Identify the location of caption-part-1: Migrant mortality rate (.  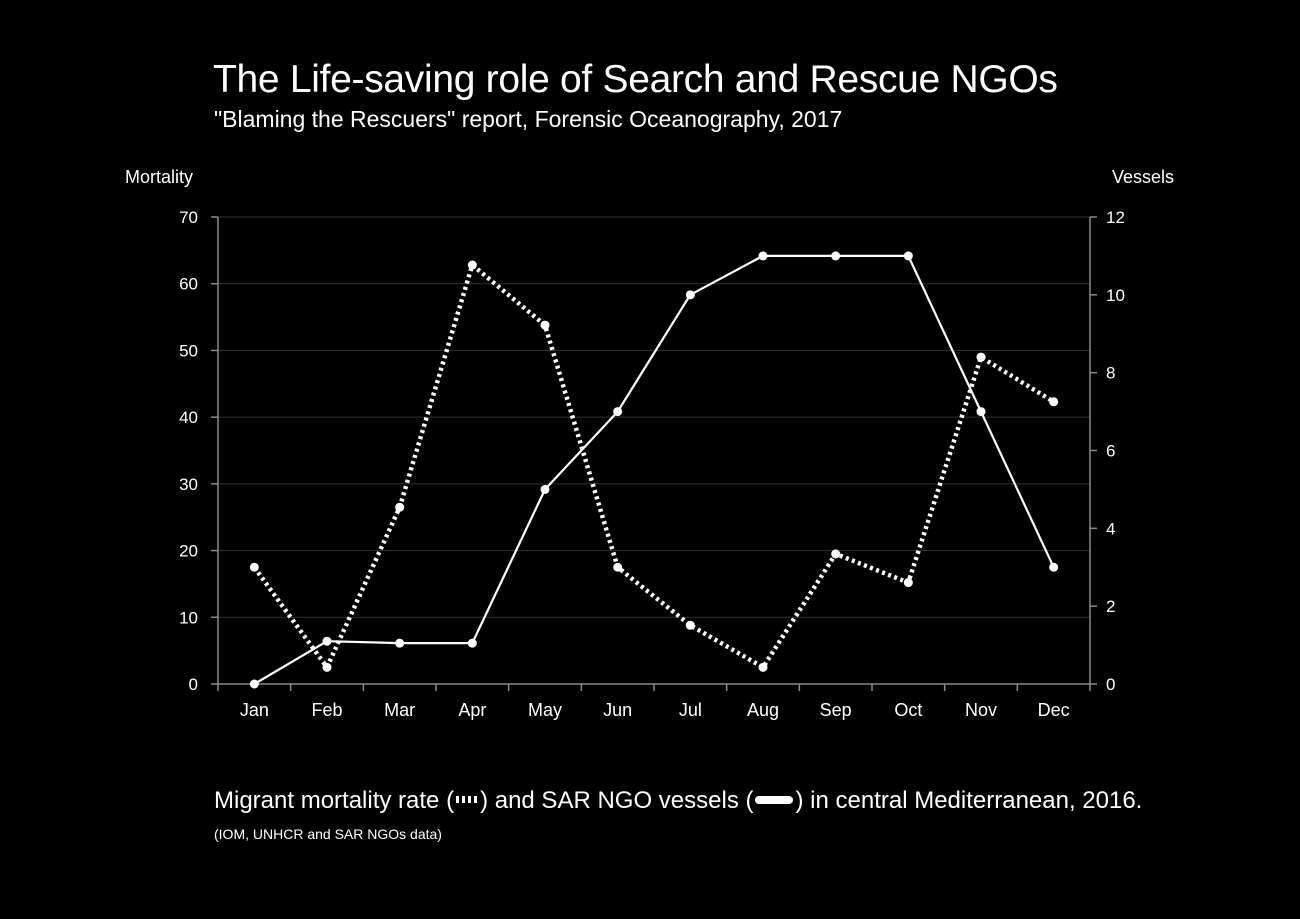
(334, 800).